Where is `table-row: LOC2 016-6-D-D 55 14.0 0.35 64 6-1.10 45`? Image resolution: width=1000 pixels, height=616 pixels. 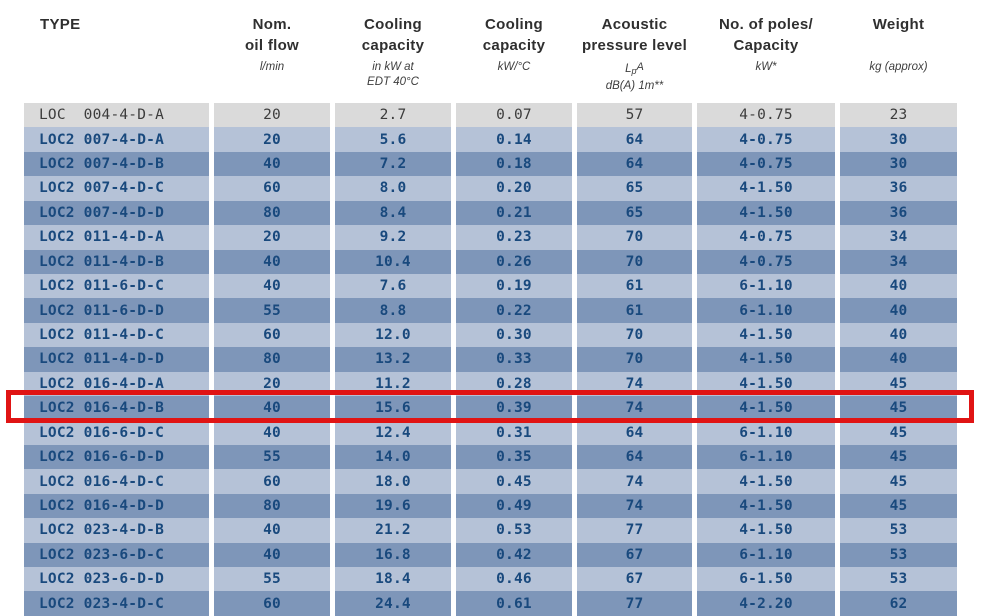 table-row: LOC2 016-6-D-D 55 14.0 0.35 64 6-1.10 45 is located at coordinates (490, 457).